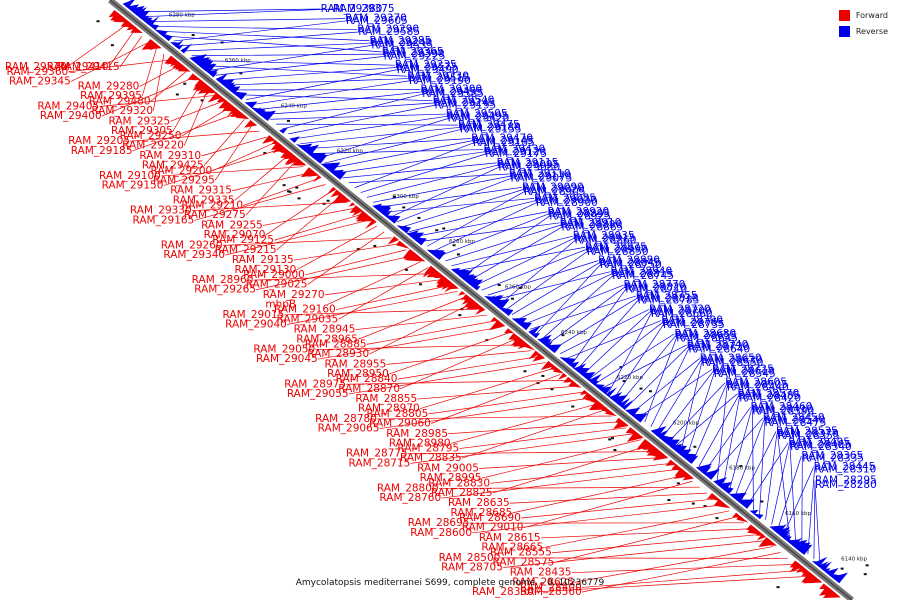 Image resolution: width=900 pixels, height=600 pixels. Describe the element at coordinates (521, 553) in the screenshot. I see `gene-label: RAM_28555` at that location.